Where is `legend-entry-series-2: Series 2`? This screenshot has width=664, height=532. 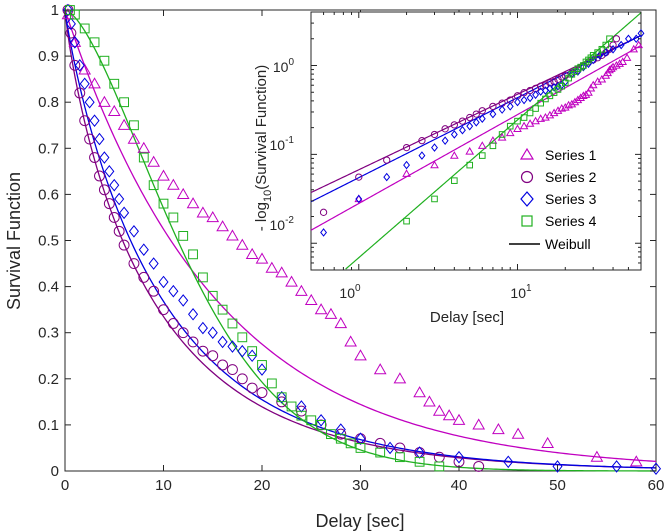
legend-entry-series-2: Series 2 is located at coordinates (558, 177).